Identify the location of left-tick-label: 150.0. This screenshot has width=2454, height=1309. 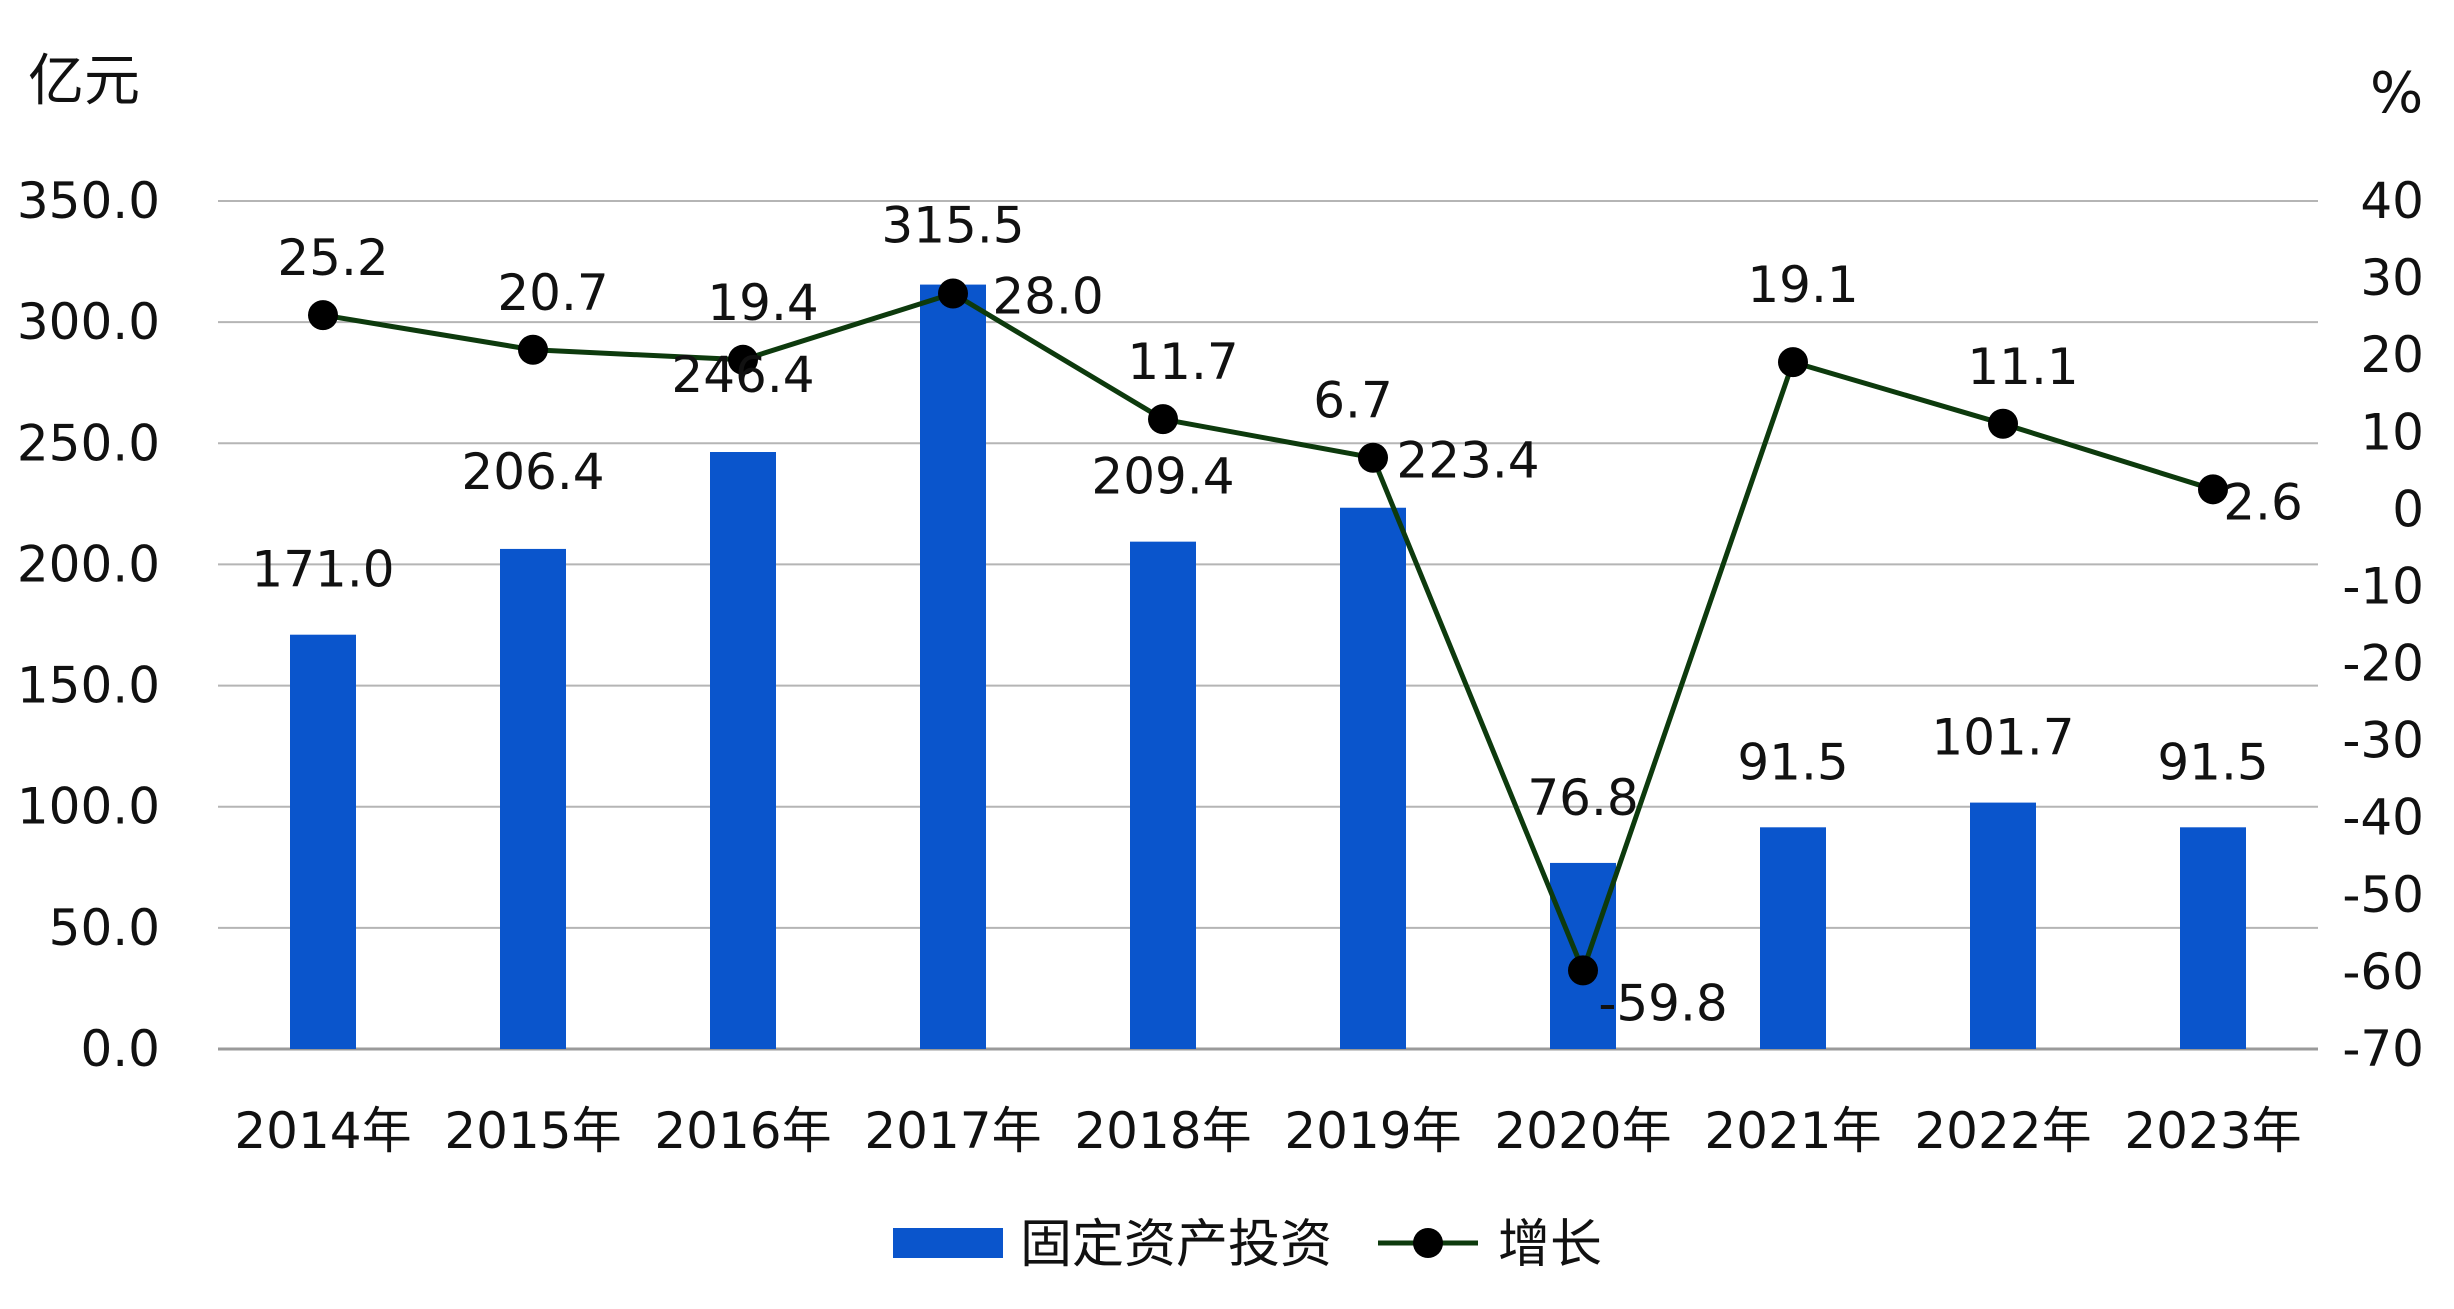
(88, 686).